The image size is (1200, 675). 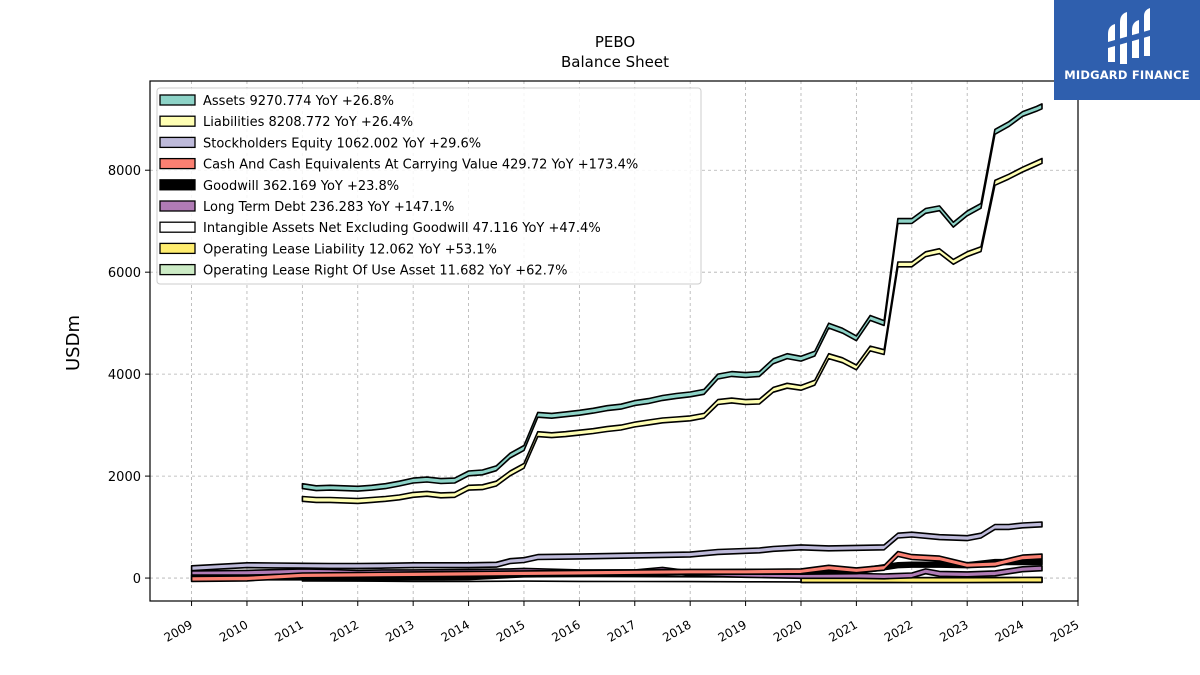 What do you see at coordinates (399, 630) in the screenshot?
I see `x-tick-label: 2013` at bounding box center [399, 630].